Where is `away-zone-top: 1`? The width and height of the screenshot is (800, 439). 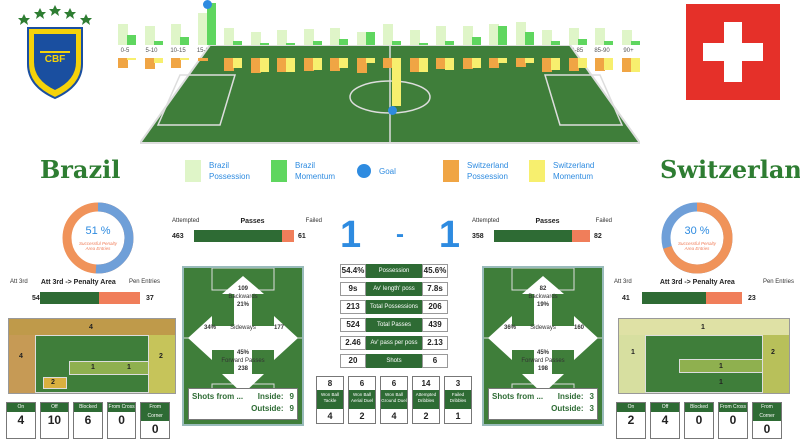 away-zone-top: 1 is located at coordinates (703, 327).